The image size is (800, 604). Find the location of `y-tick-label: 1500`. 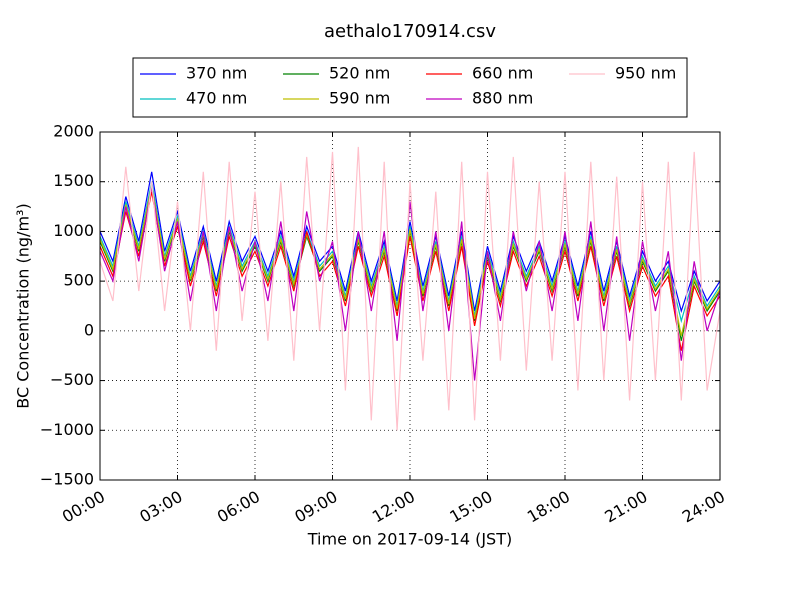

y-tick-label: 1500 is located at coordinates (73, 180).